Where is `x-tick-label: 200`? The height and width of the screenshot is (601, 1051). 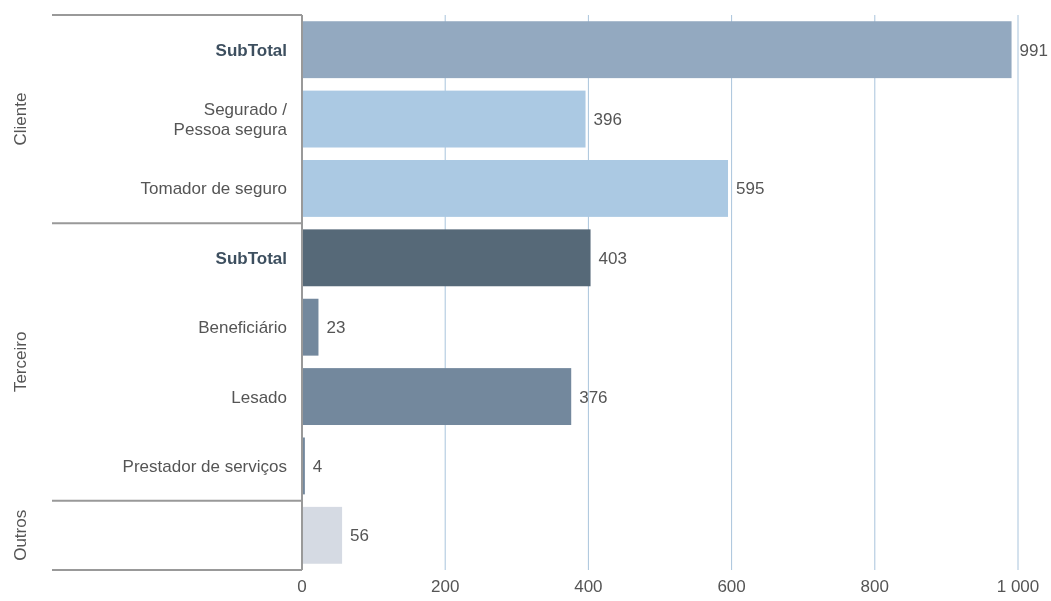
x-tick-label: 200 is located at coordinates (445, 586).